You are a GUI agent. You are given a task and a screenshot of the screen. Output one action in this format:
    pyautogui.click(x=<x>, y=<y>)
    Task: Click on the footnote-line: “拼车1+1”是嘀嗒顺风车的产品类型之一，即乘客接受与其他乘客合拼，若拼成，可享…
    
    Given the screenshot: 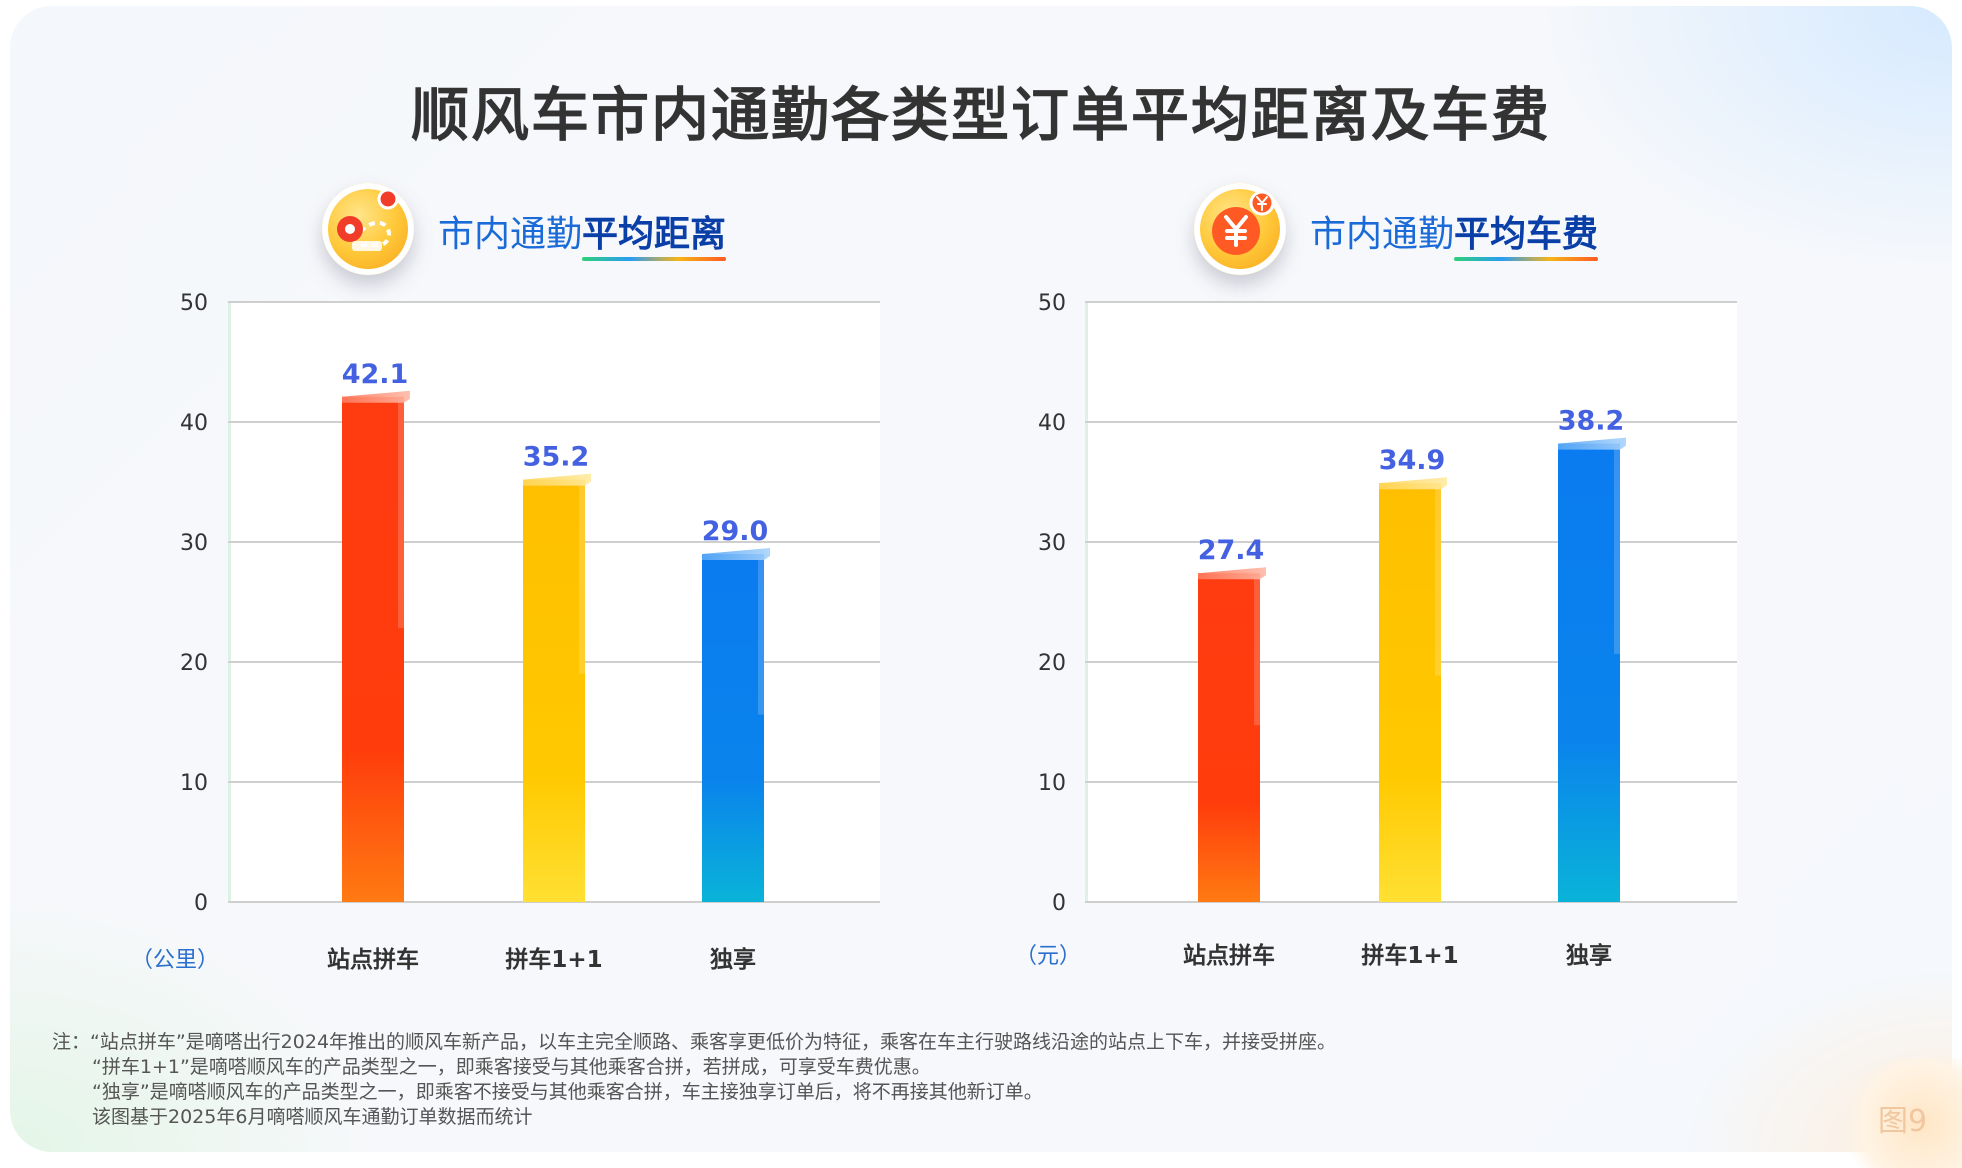 What is the action you would take?
    pyautogui.click(x=511, y=1067)
    